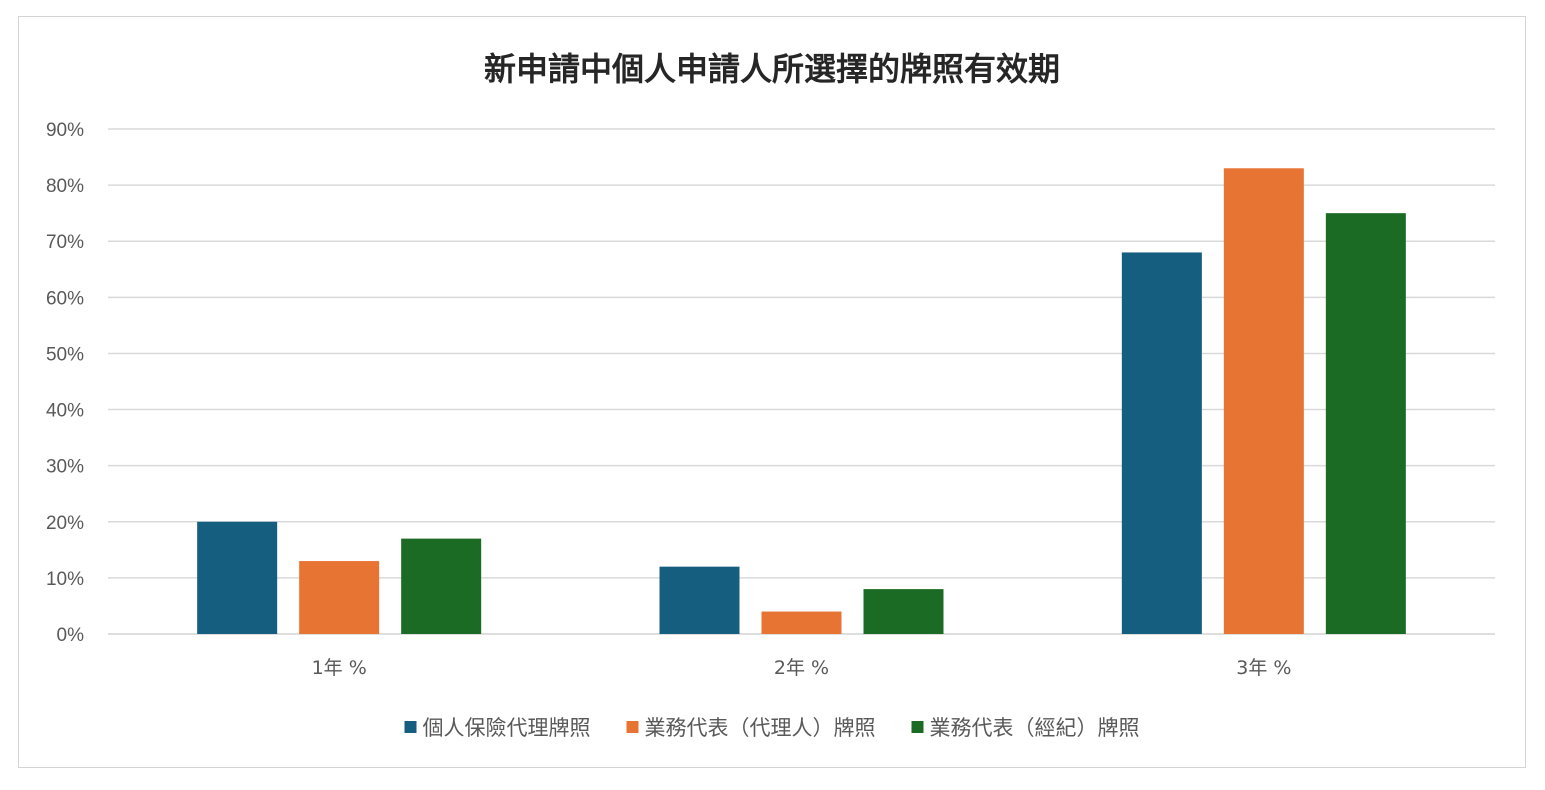  What do you see at coordinates (760, 728) in the screenshot?
I see `legend-label: 業務代表（代理人）牌照` at bounding box center [760, 728].